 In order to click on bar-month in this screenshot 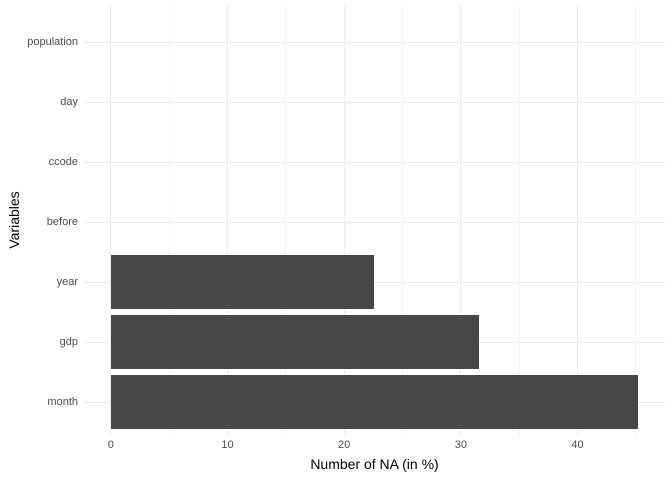, I will do `click(374, 402)`.